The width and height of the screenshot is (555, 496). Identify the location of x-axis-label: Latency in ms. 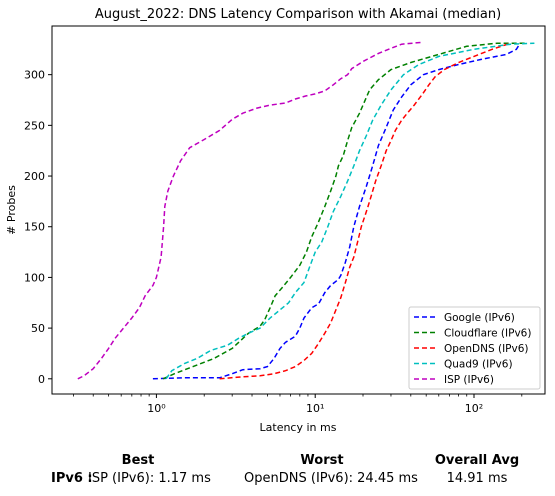
(298, 427).